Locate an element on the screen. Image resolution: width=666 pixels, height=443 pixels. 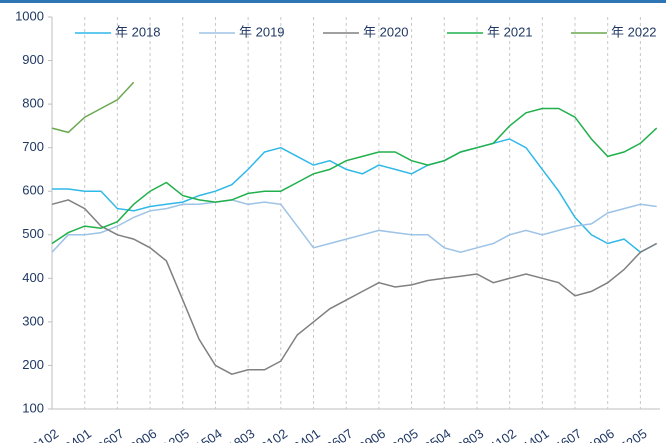
y-tick-label: 300 is located at coordinates (33, 320).